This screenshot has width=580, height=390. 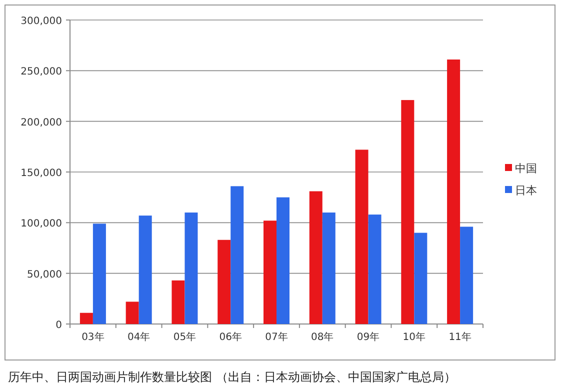 I want to click on x-tick-label: 03年, so click(x=93, y=337).